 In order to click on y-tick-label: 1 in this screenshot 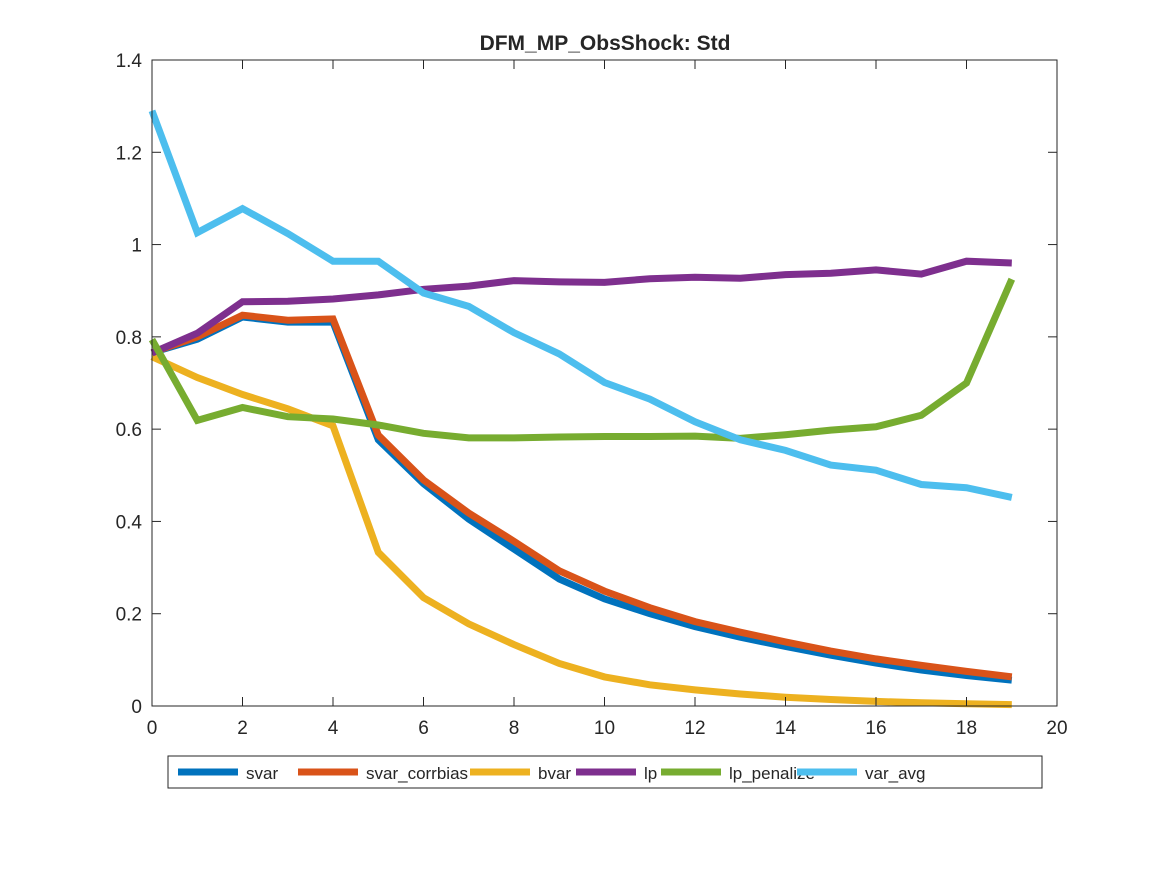, I will do `click(136, 246)`.